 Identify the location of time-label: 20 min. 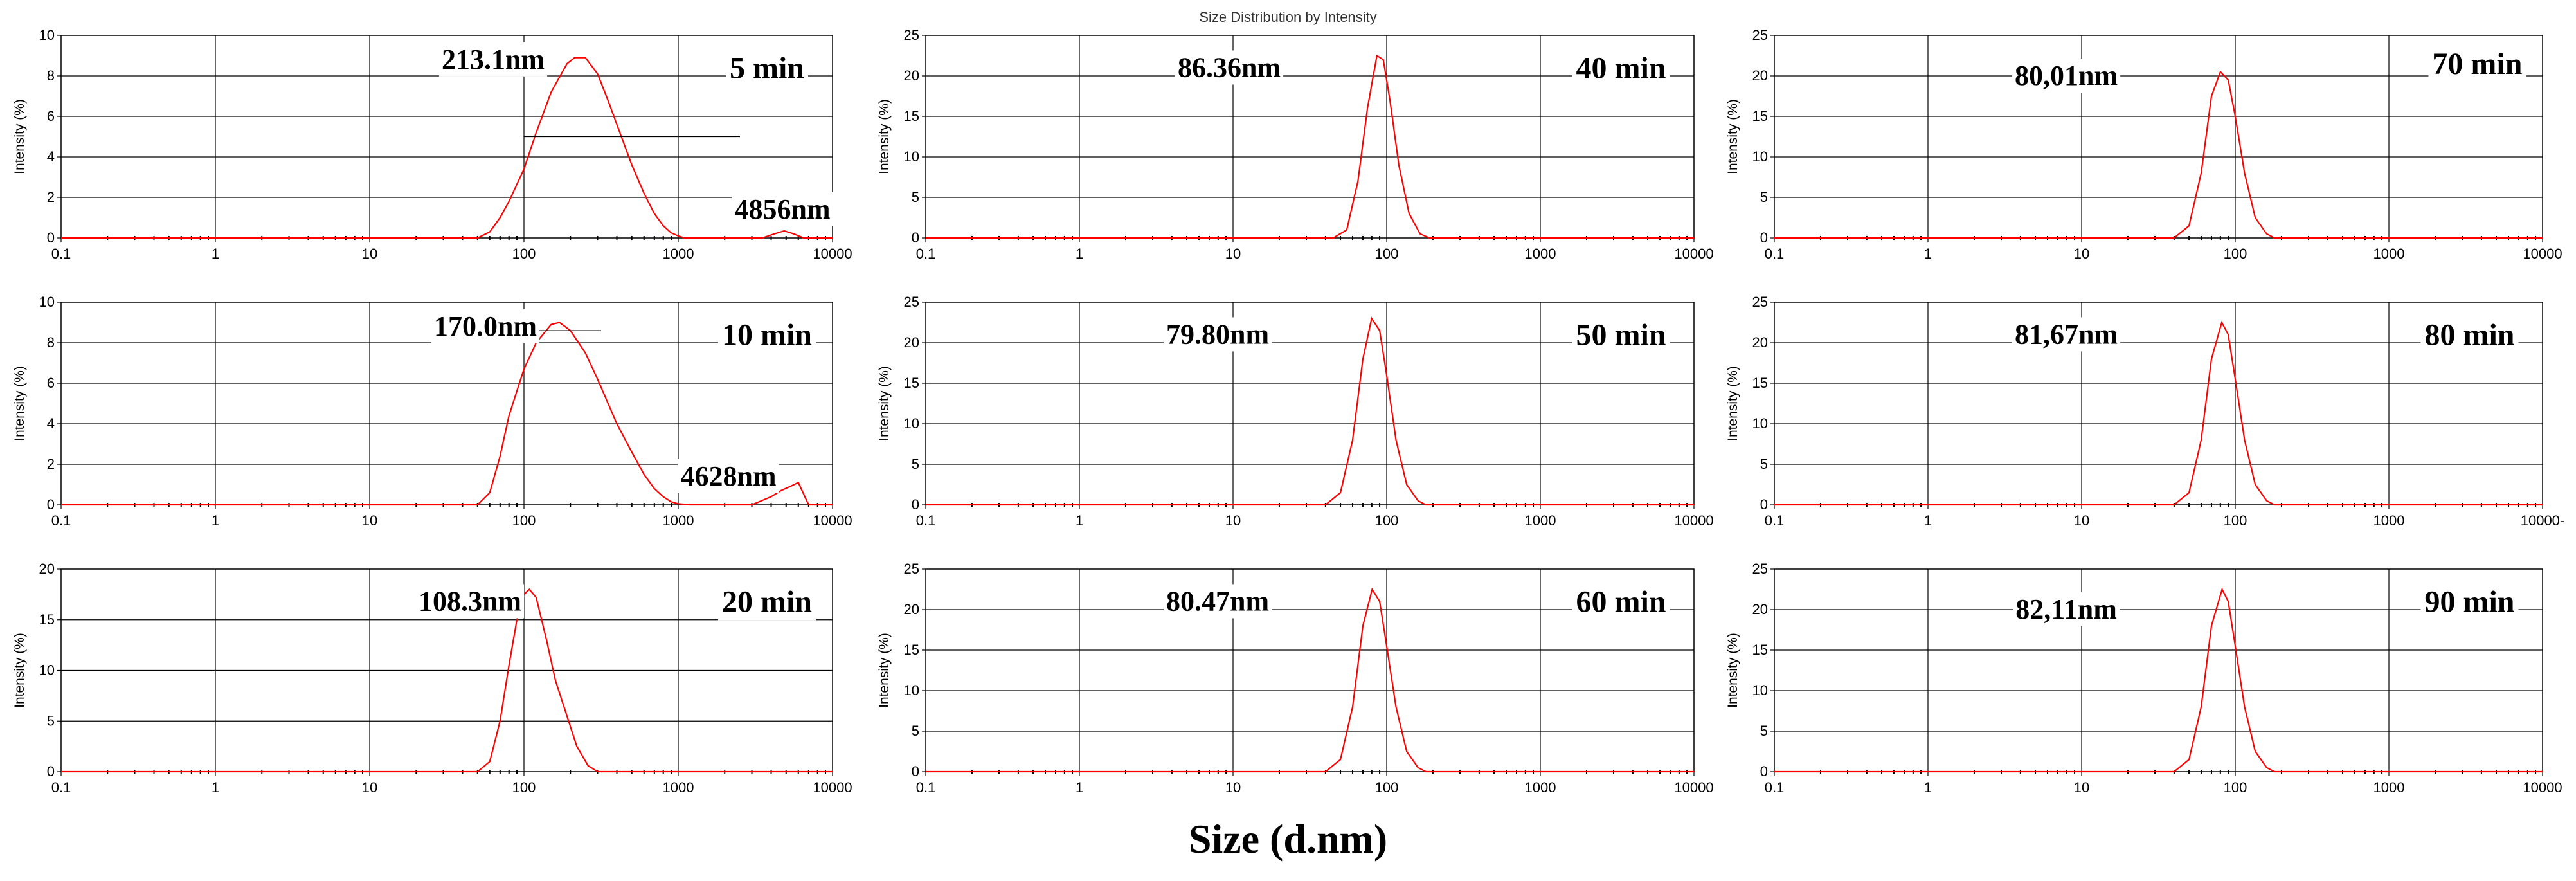
(767, 602).